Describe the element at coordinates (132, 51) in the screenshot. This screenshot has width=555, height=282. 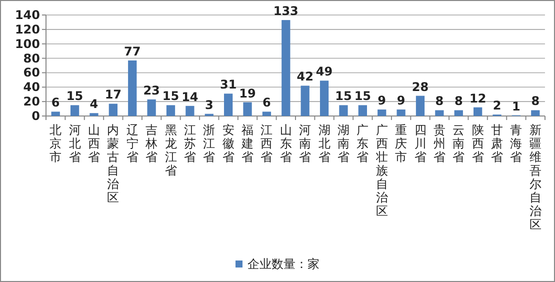
I see `data-label: 77` at that location.